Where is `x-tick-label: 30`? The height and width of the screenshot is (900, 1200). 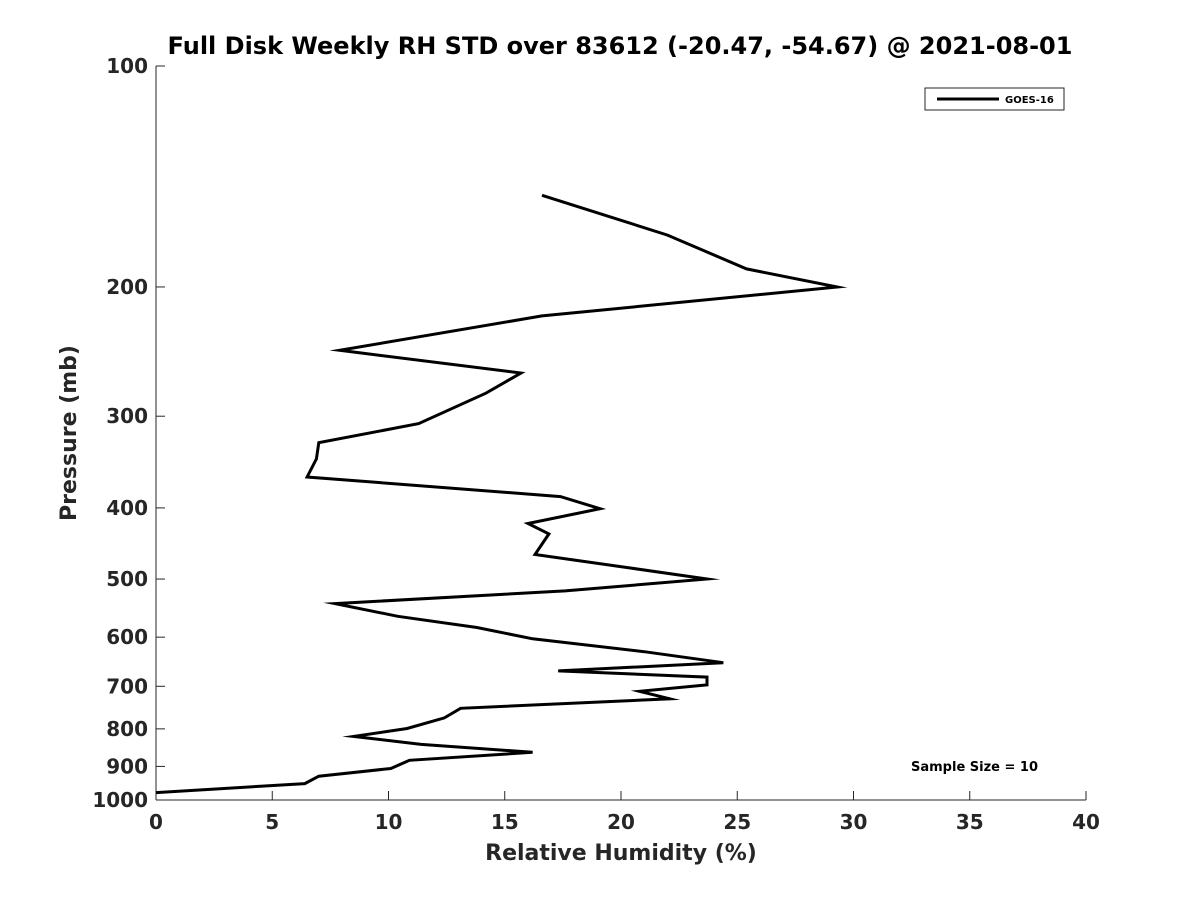
x-tick-label: 30 is located at coordinates (854, 822).